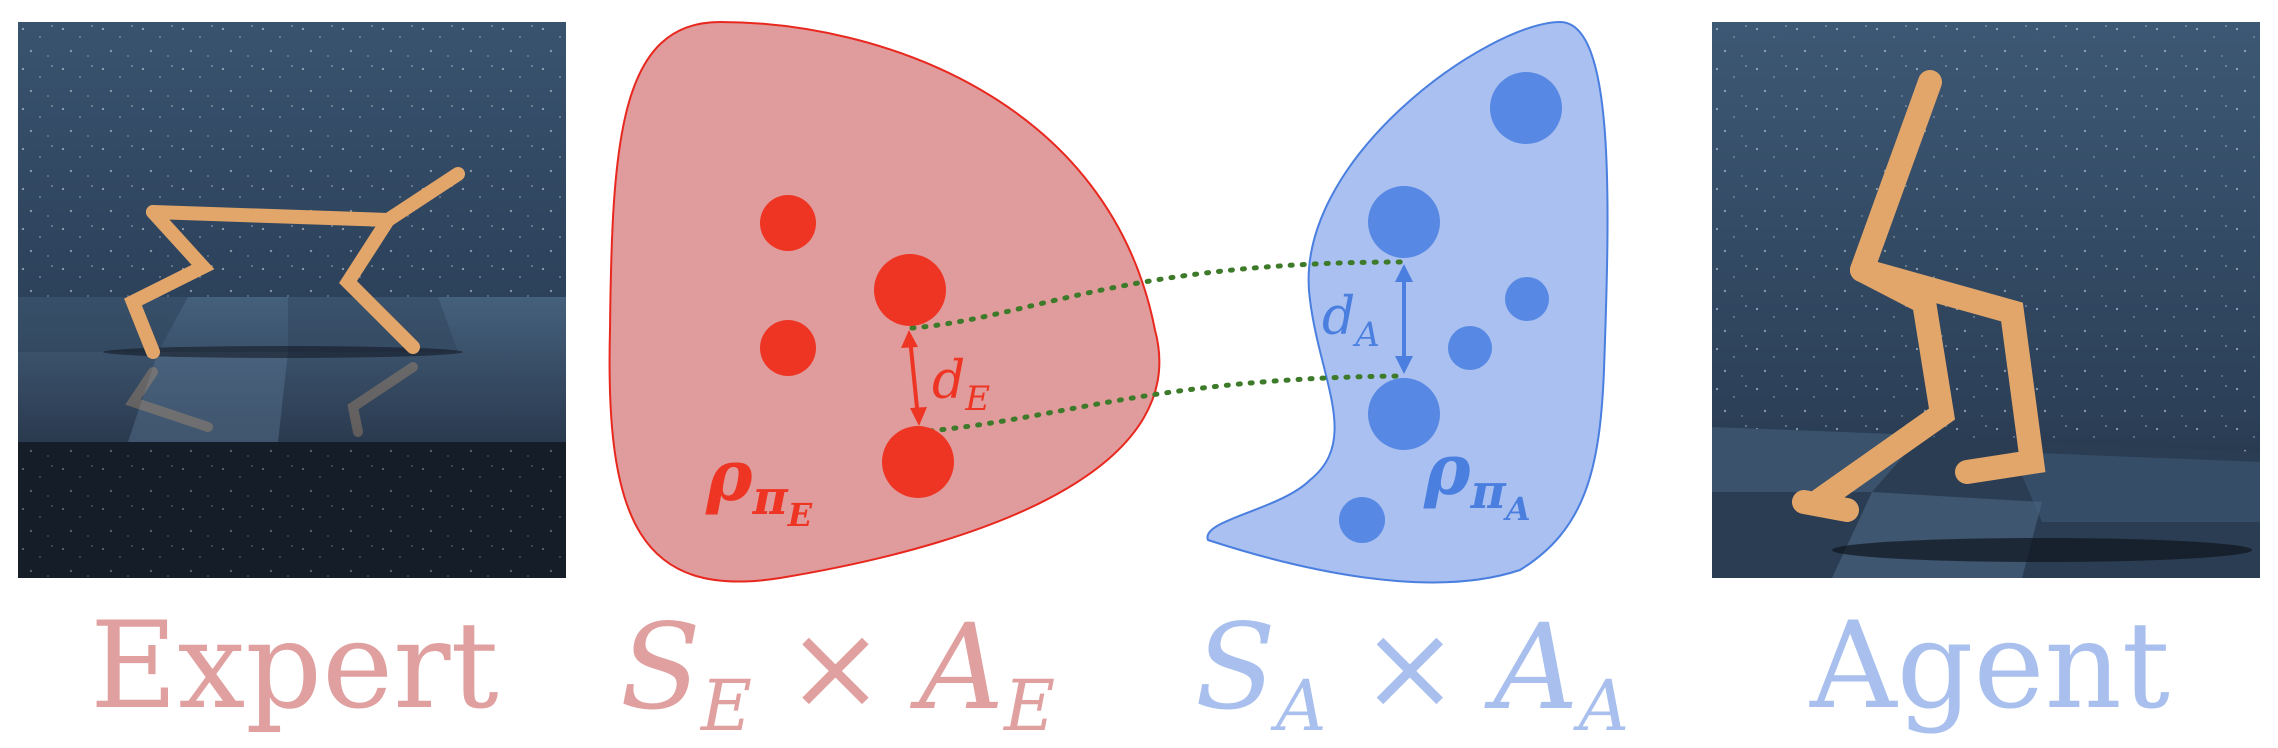  I want to click on link-lower, so click(1160, 404).